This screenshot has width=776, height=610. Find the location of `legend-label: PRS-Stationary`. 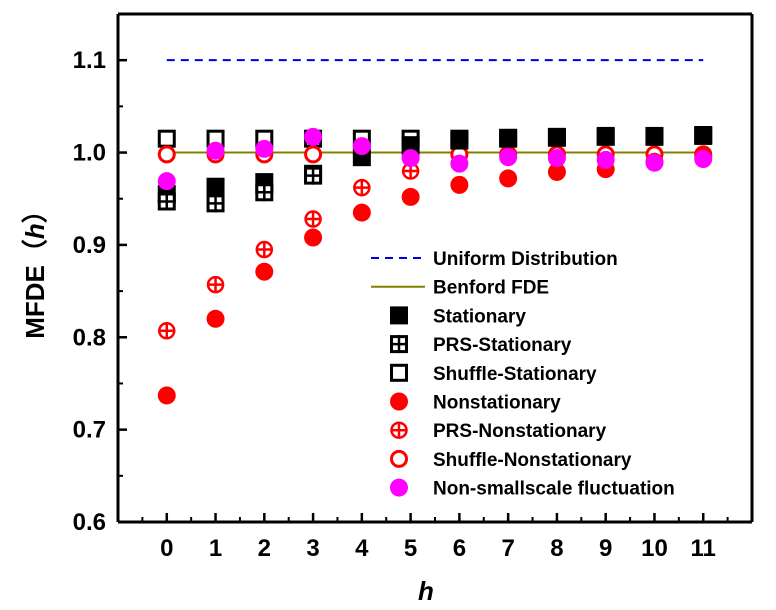

legend-label: PRS-Stationary is located at coordinates (502, 345).